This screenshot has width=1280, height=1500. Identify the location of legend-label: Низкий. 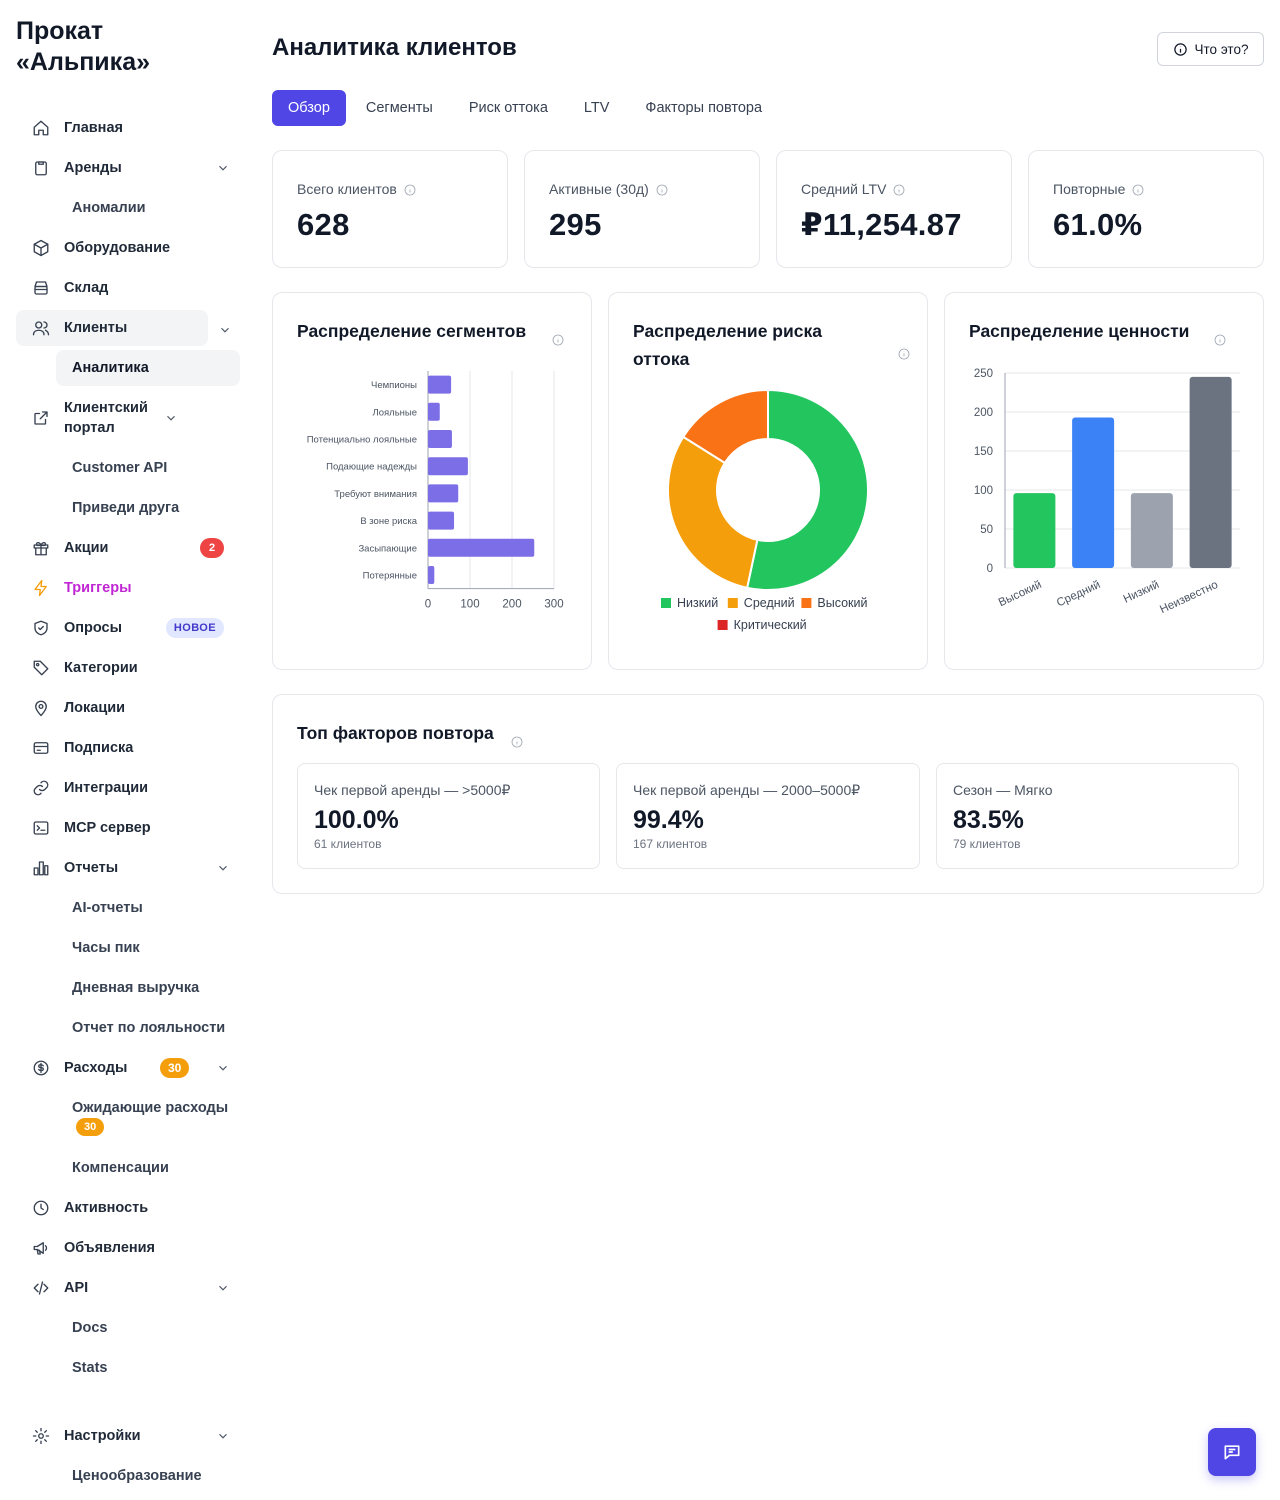
(697, 603).